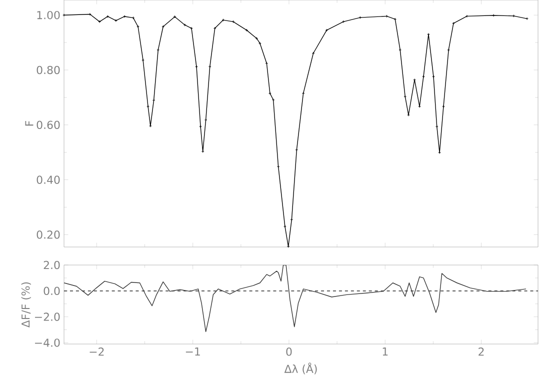 The image size is (539, 387). Describe the element at coordinates (48, 70) in the screenshot. I see `y-tick-label: 0.80` at that location.